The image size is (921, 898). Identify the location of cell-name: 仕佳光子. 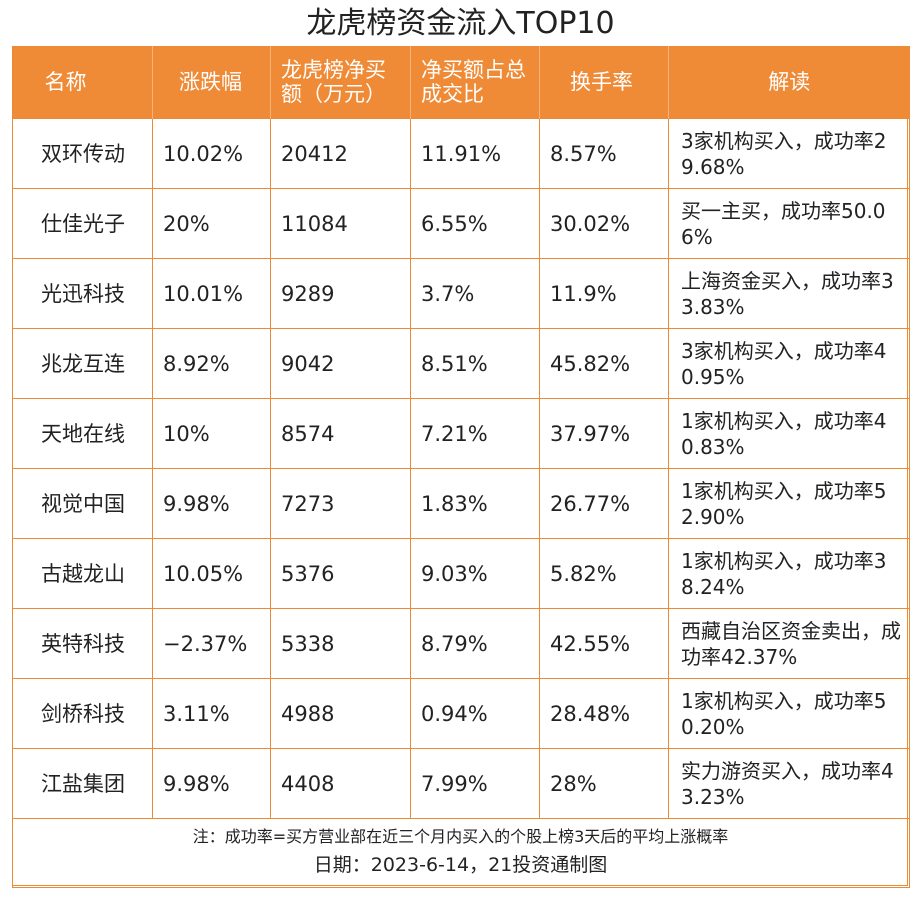
(82, 223).